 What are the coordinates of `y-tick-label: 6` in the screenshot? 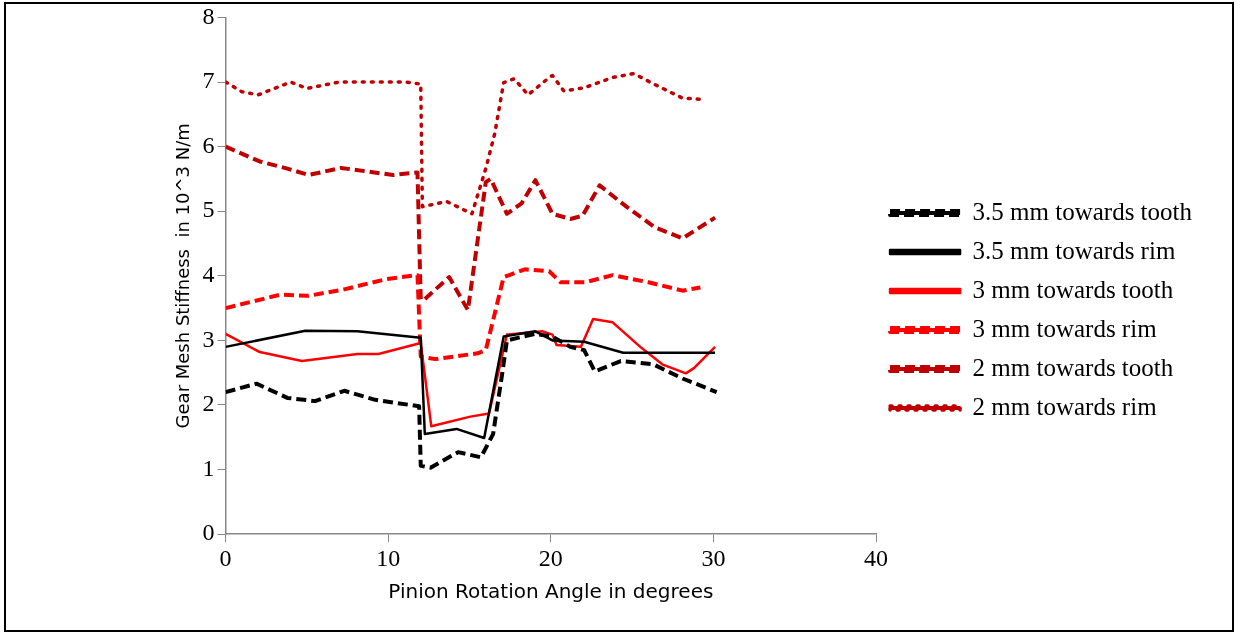 It's located at (208, 144).